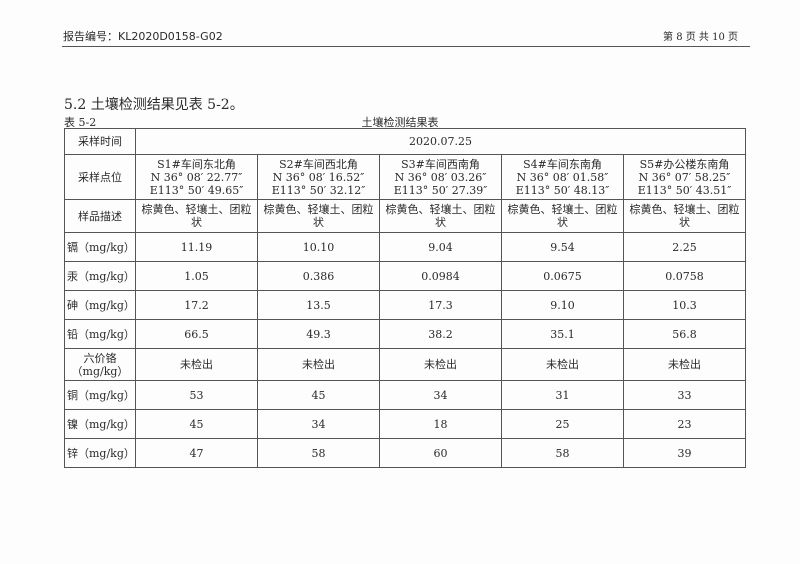 The width and height of the screenshot is (800, 564). I want to click on description-label: 样品描述, so click(100, 216).